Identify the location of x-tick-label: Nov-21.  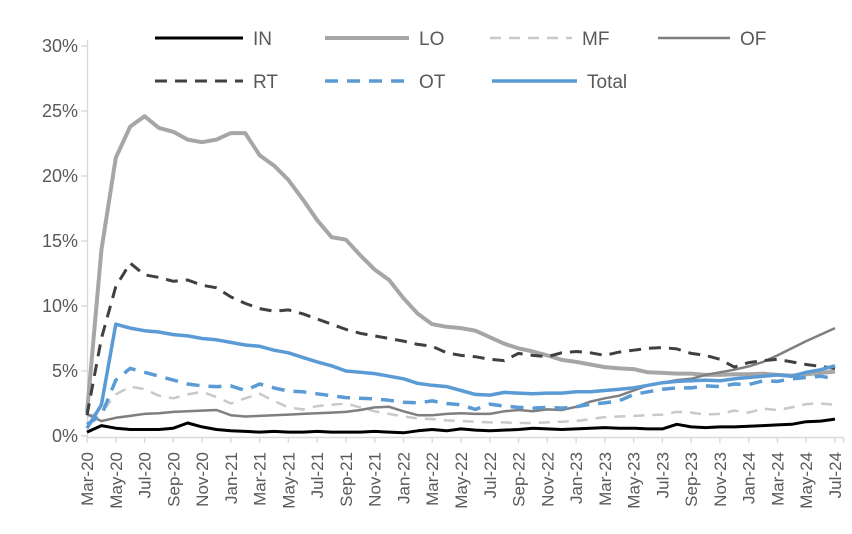
(375, 479).